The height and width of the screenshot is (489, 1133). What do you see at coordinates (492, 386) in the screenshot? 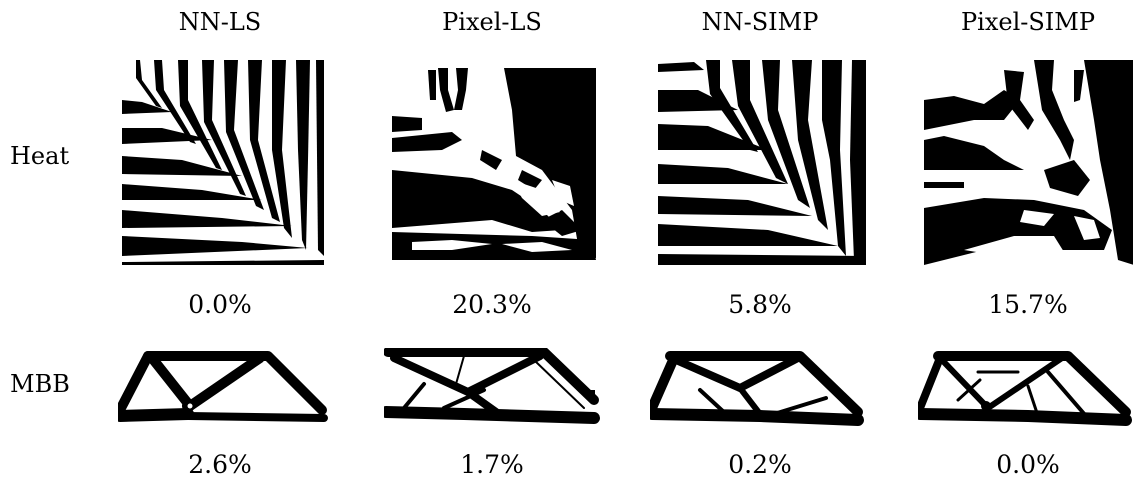
I see `mbb-pixel-ls-panel` at bounding box center [492, 386].